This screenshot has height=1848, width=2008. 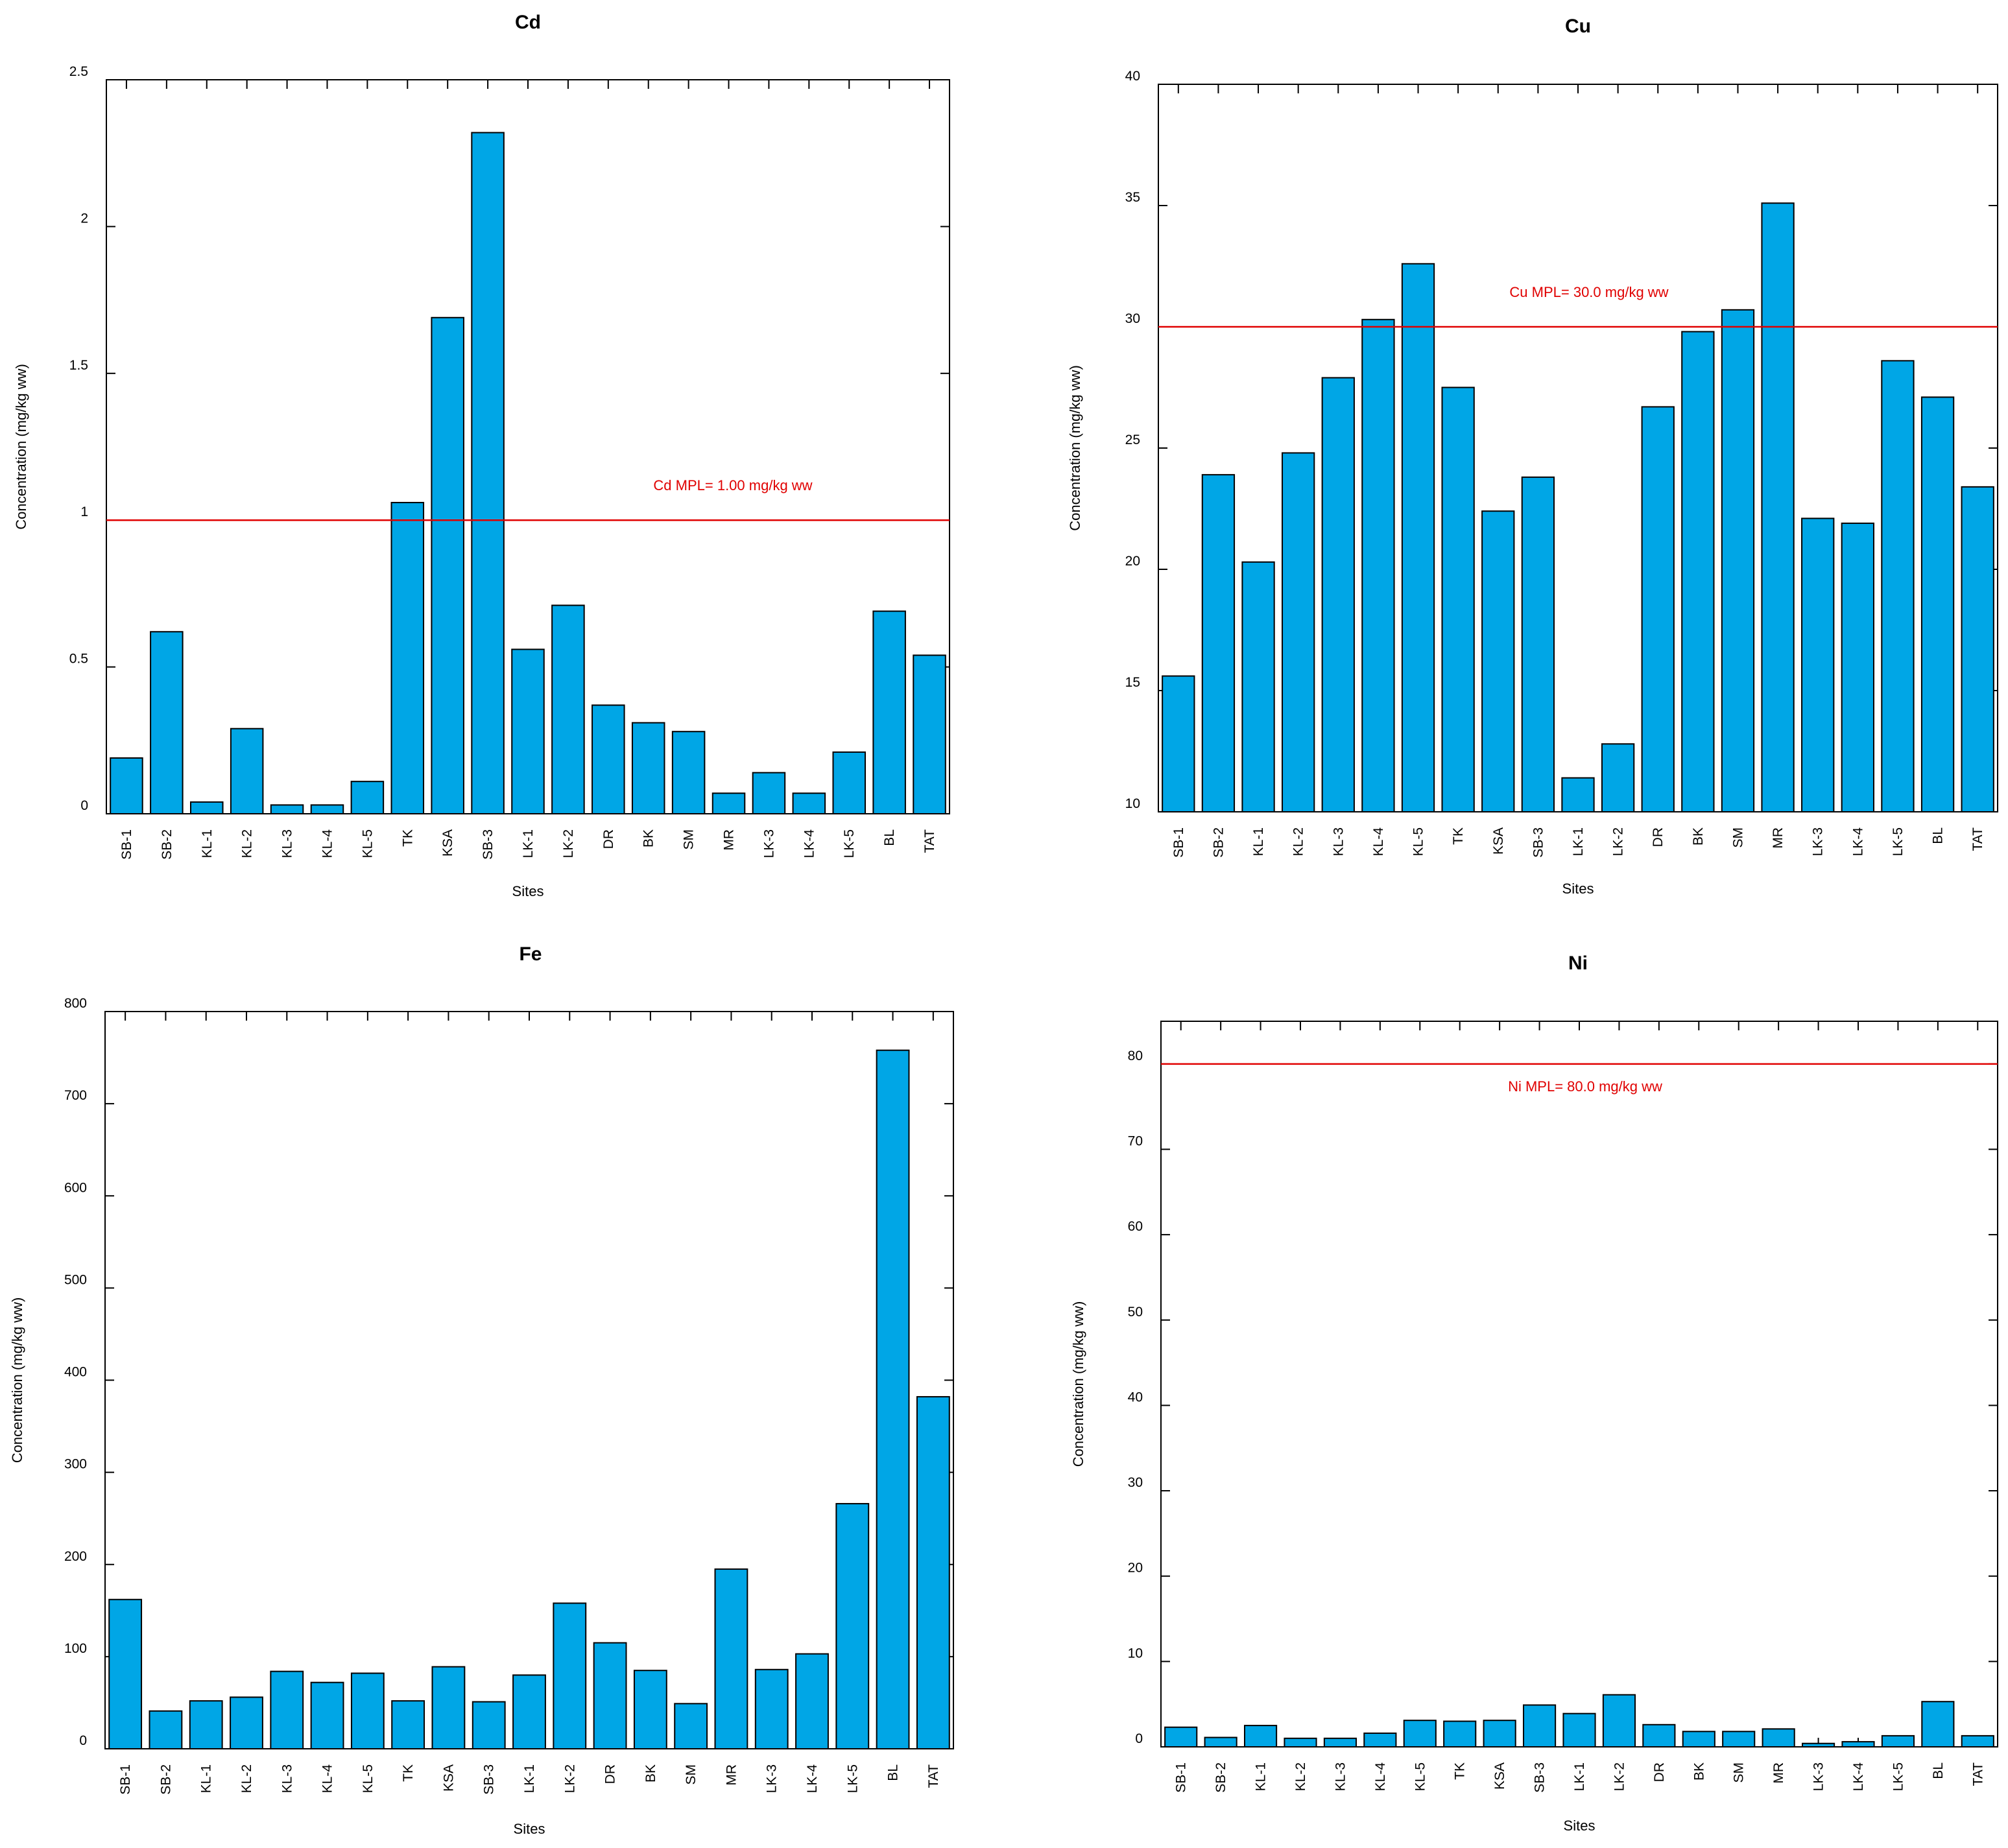 I want to click on bar-dr, so click(x=1659, y=1735).